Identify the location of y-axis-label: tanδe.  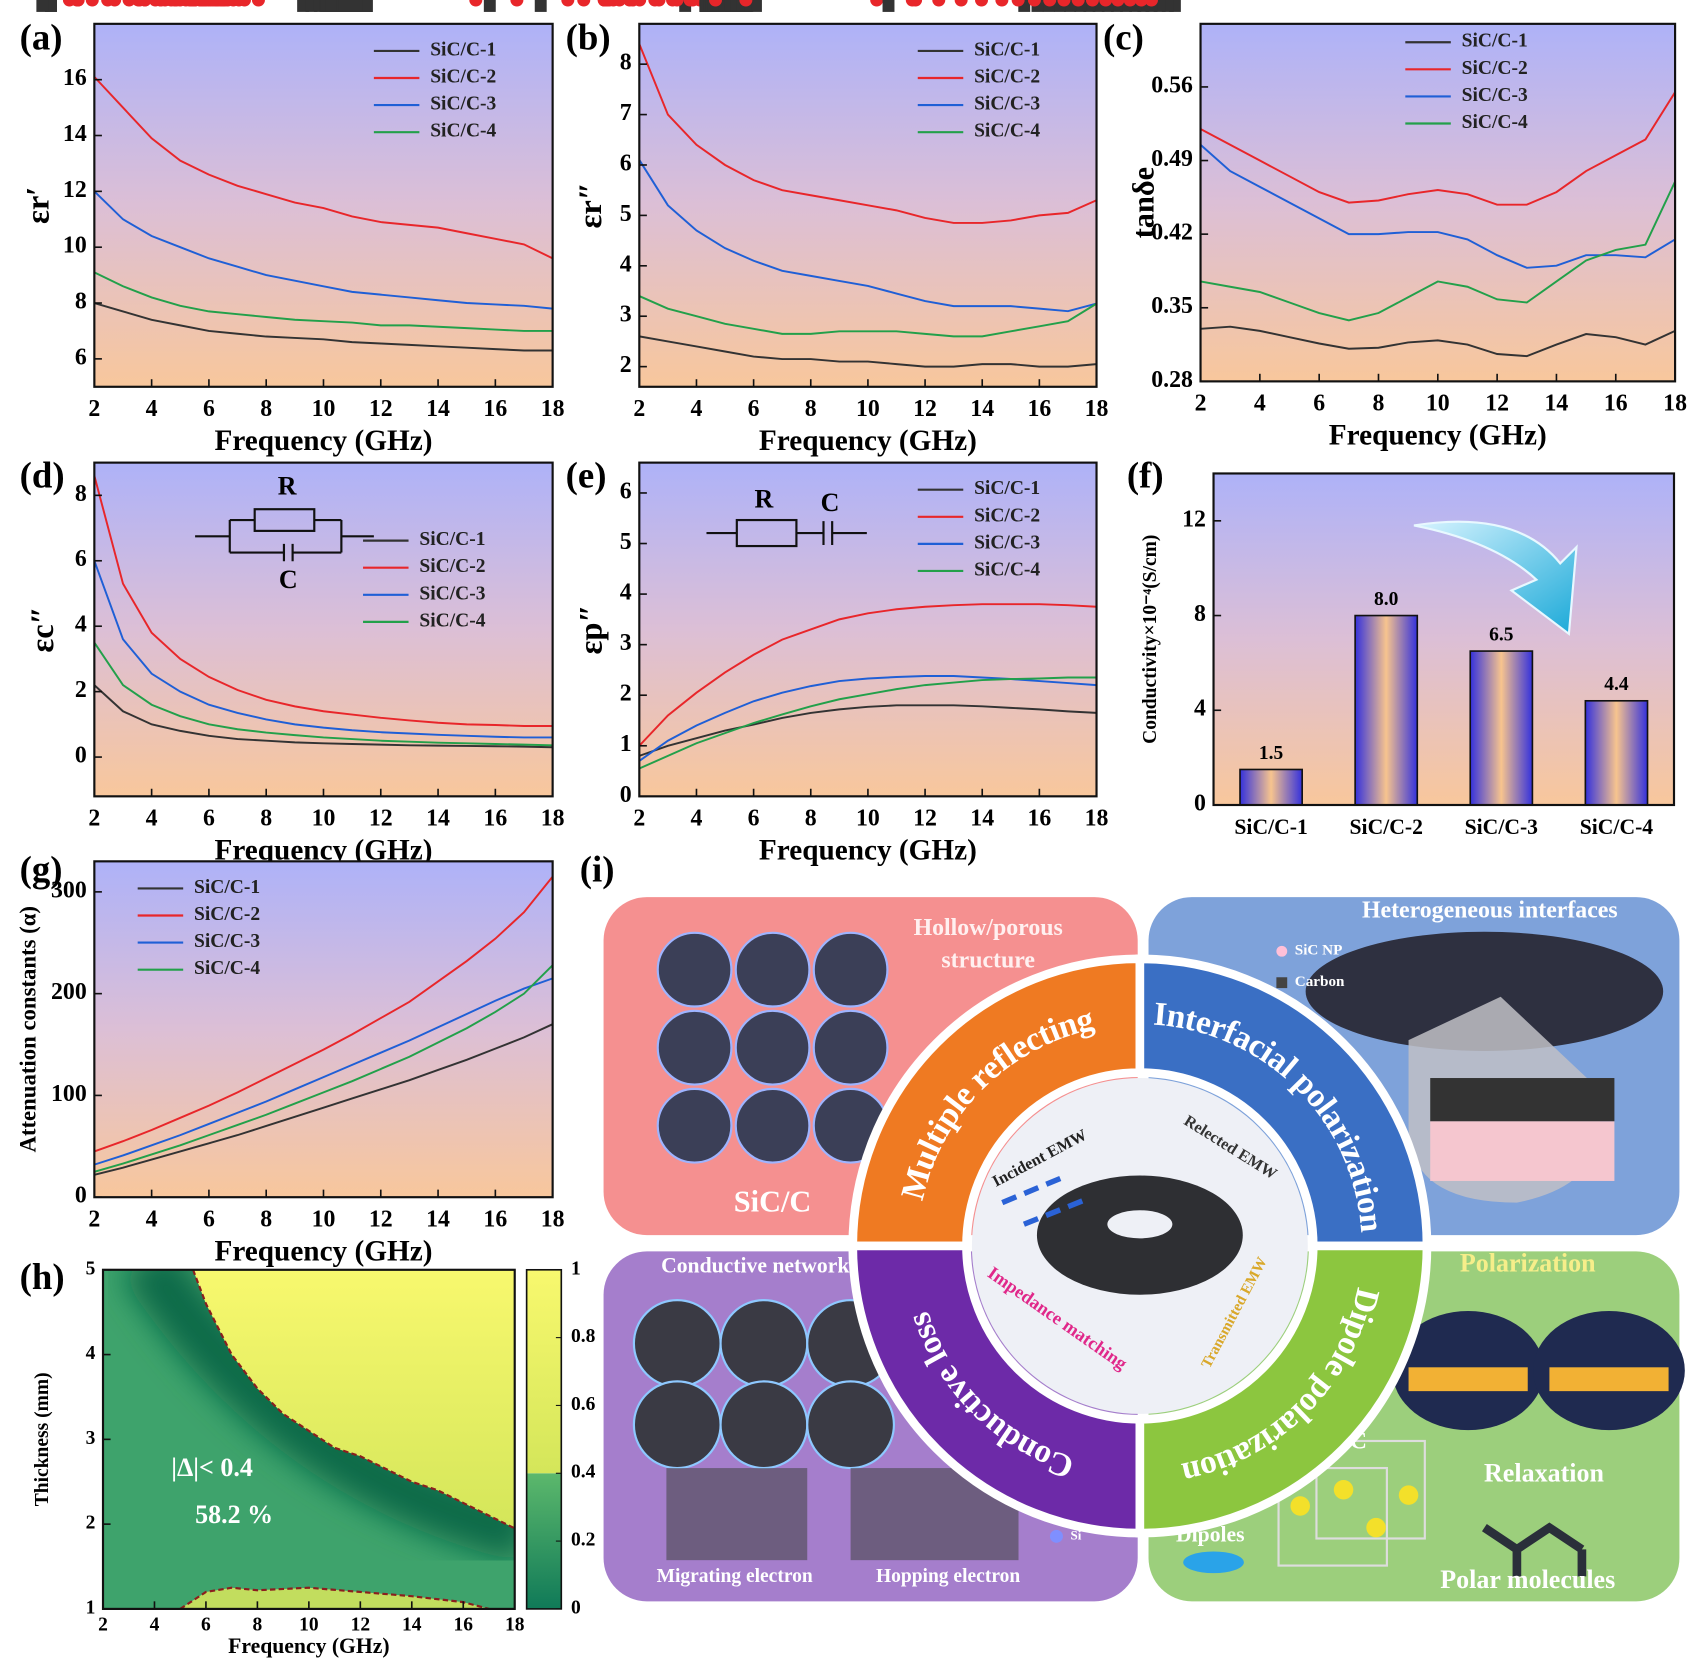
(1143, 202).